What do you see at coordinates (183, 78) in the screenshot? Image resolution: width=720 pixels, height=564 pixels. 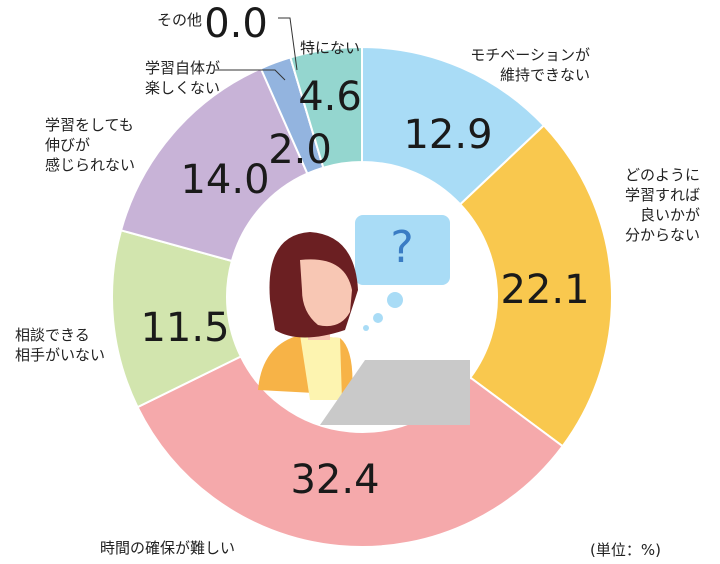 I see `category-label: 学習自体が 楽しくない` at bounding box center [183, 78].